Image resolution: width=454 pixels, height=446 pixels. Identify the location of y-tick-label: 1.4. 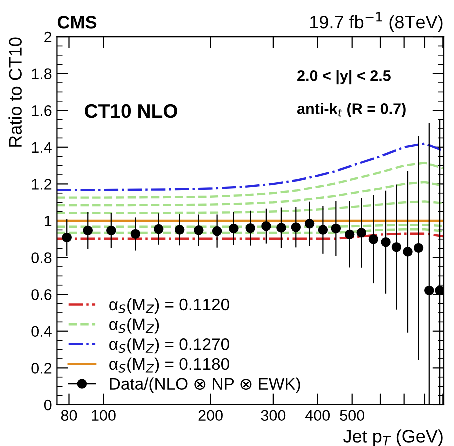
(42, 147).